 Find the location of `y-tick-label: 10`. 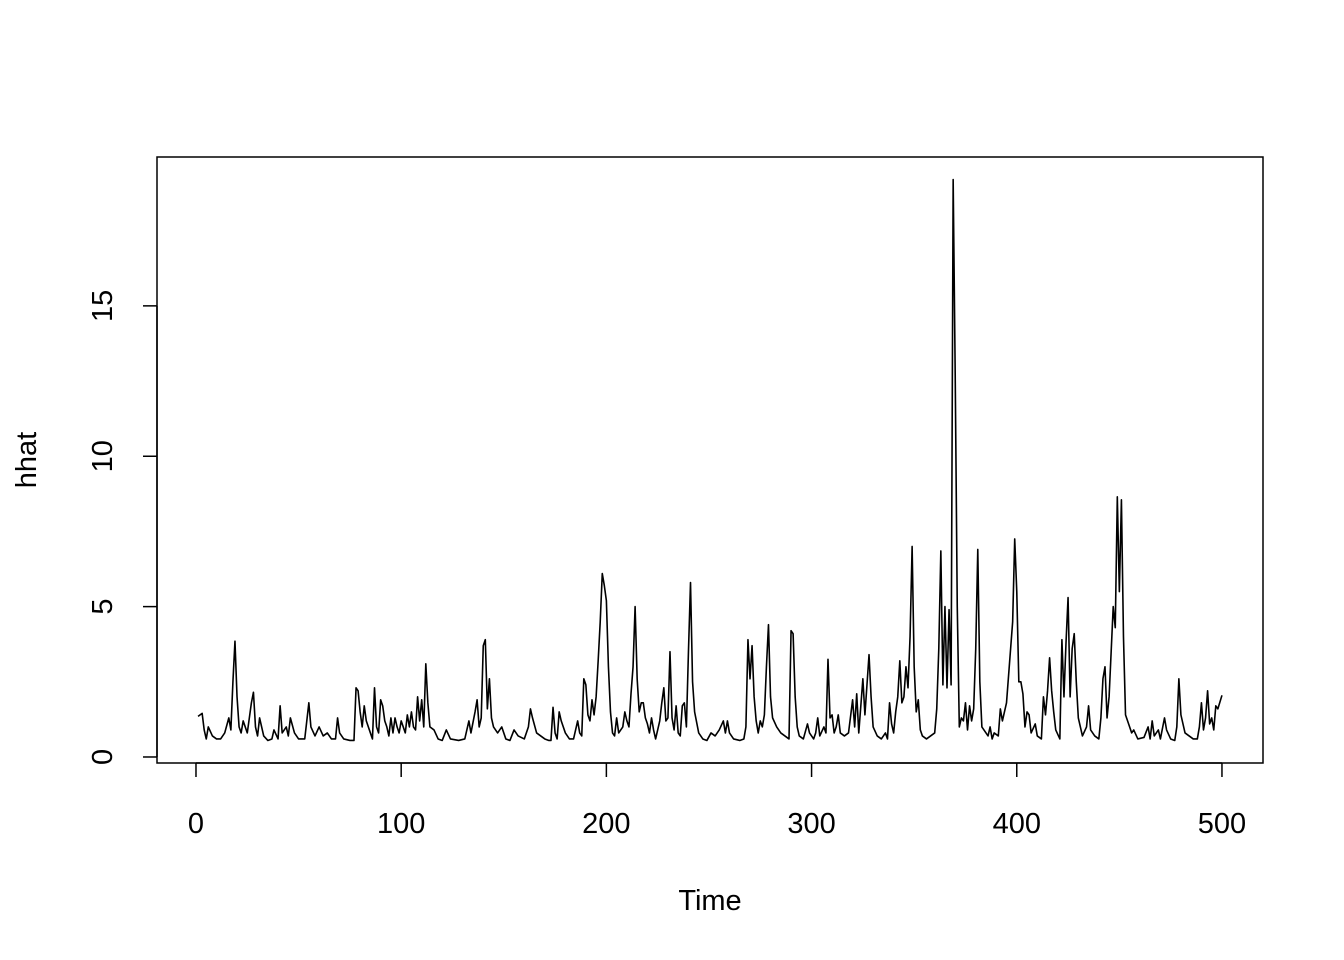

y-tick-label: 10 is located at coordinates (103, 456).